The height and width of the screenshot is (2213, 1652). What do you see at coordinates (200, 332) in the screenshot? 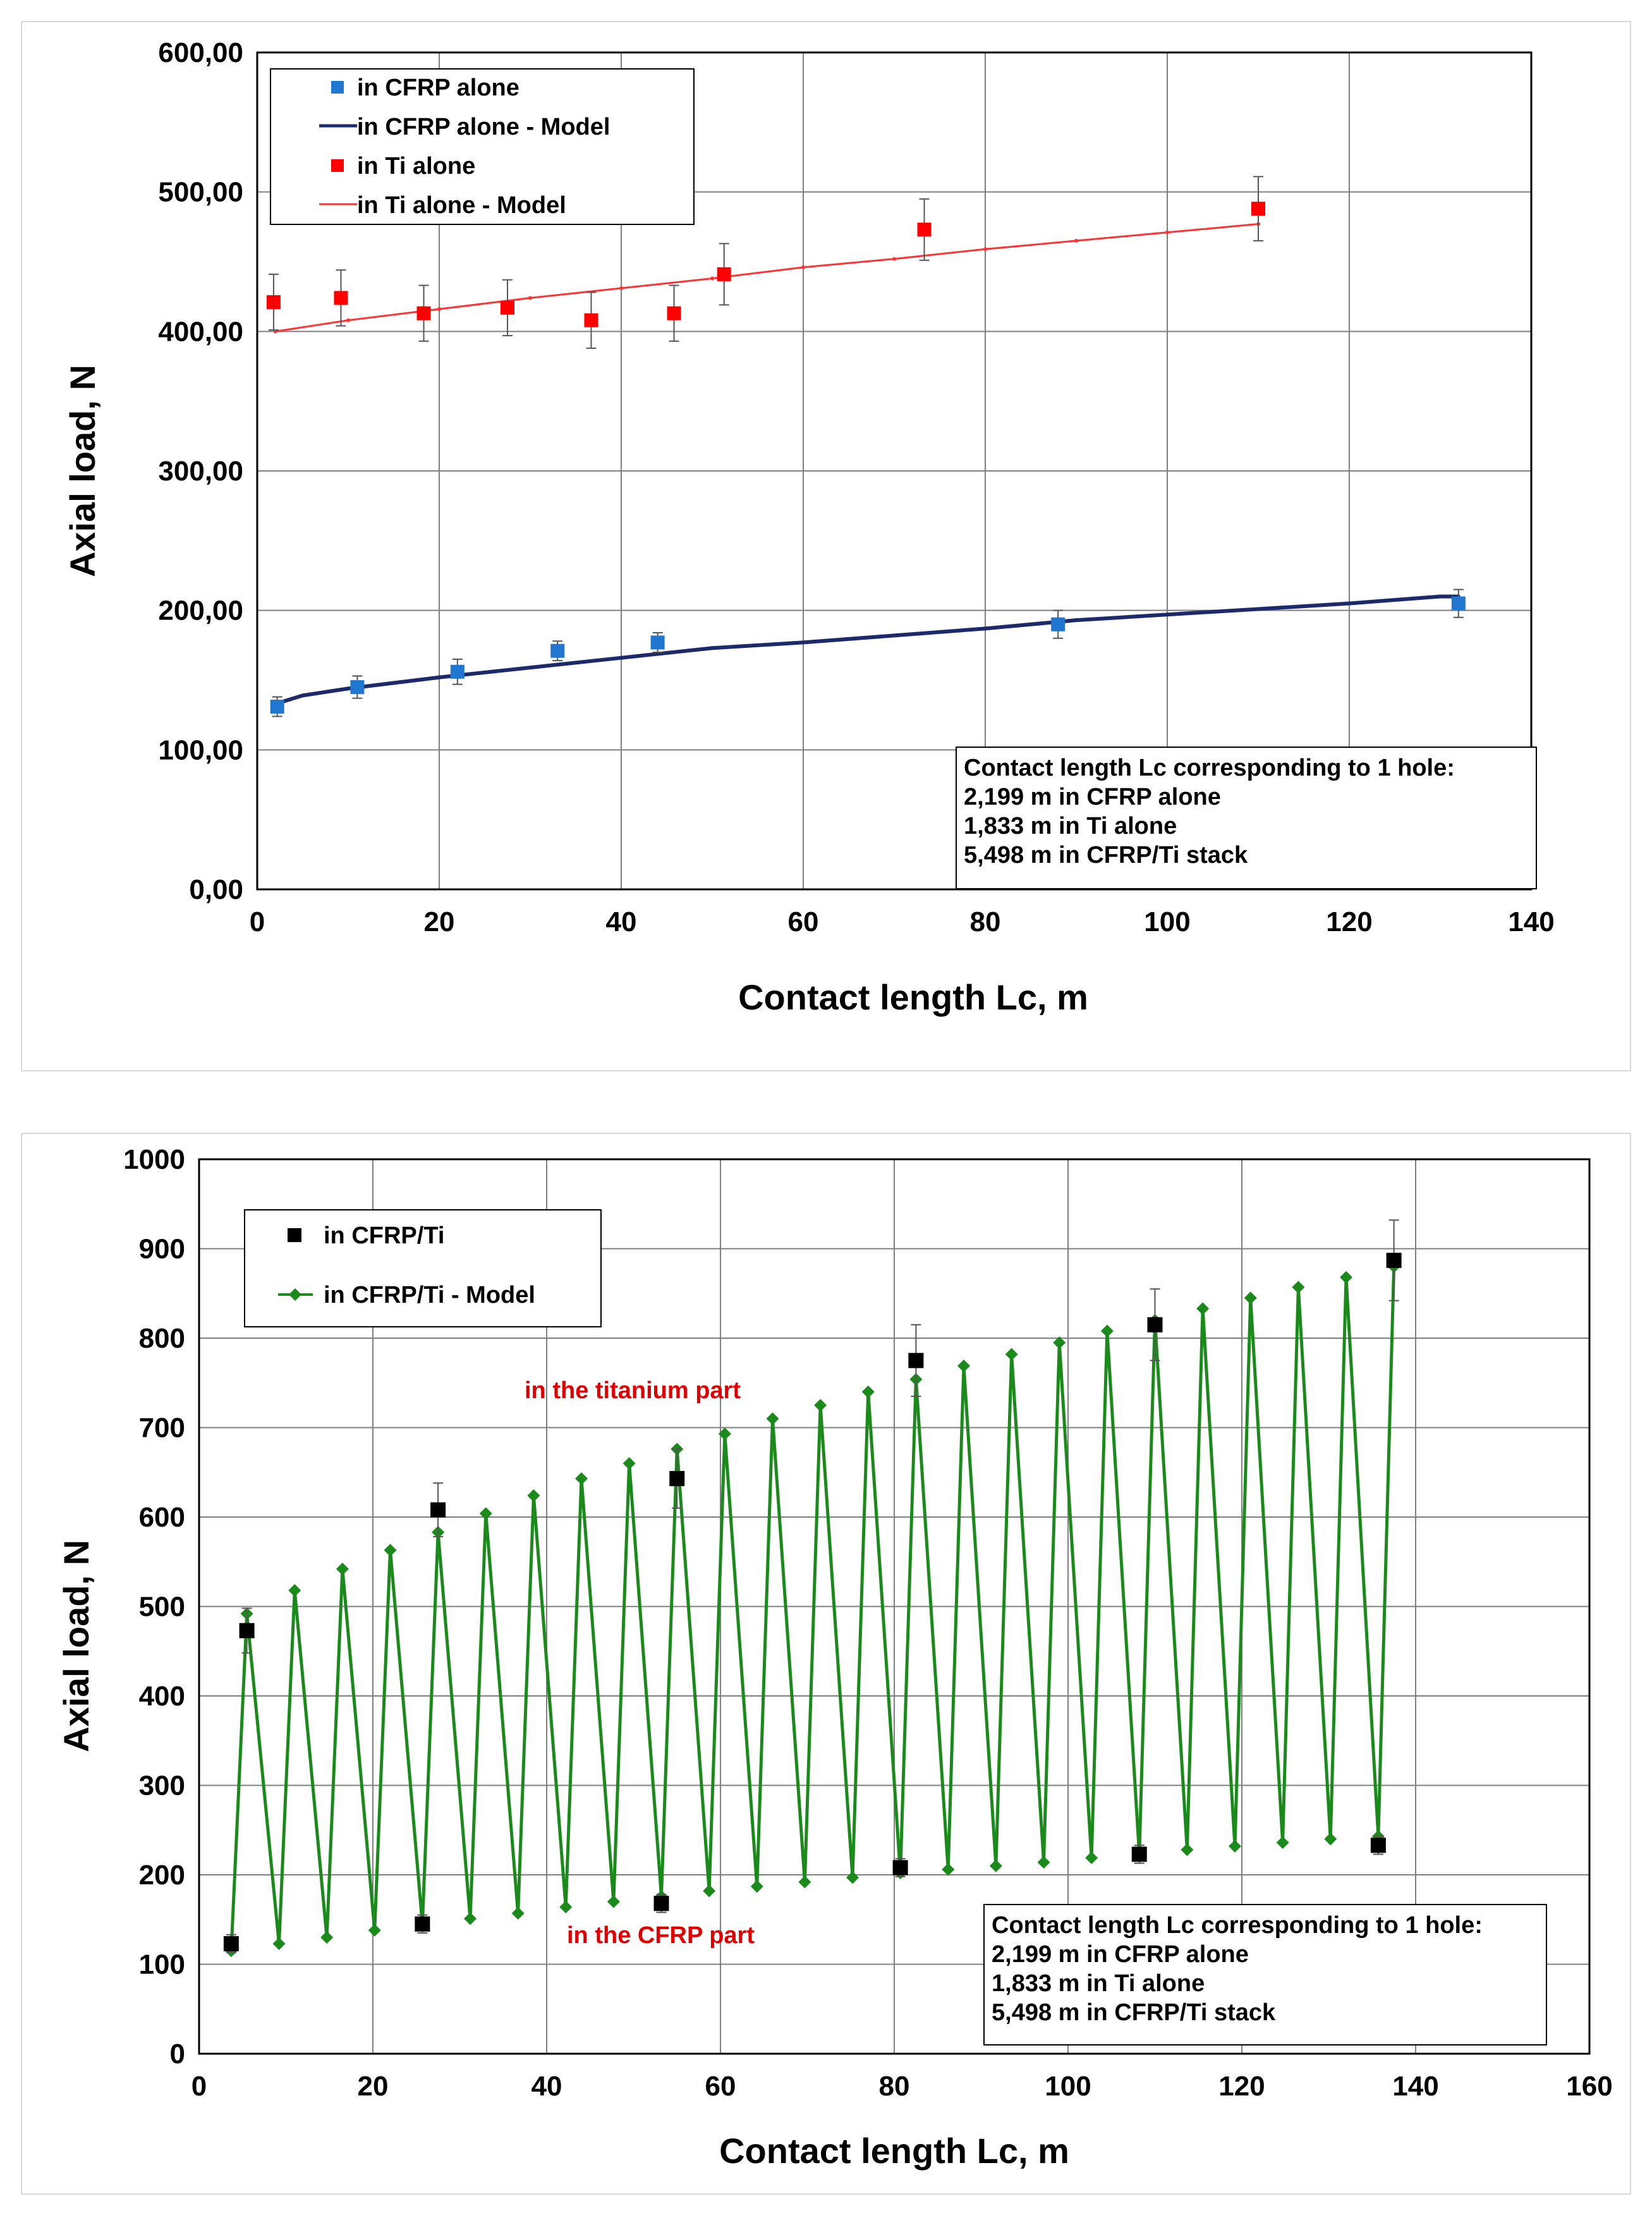
I see `y-tick-label: 400,00` at bounding box center [200, 332].